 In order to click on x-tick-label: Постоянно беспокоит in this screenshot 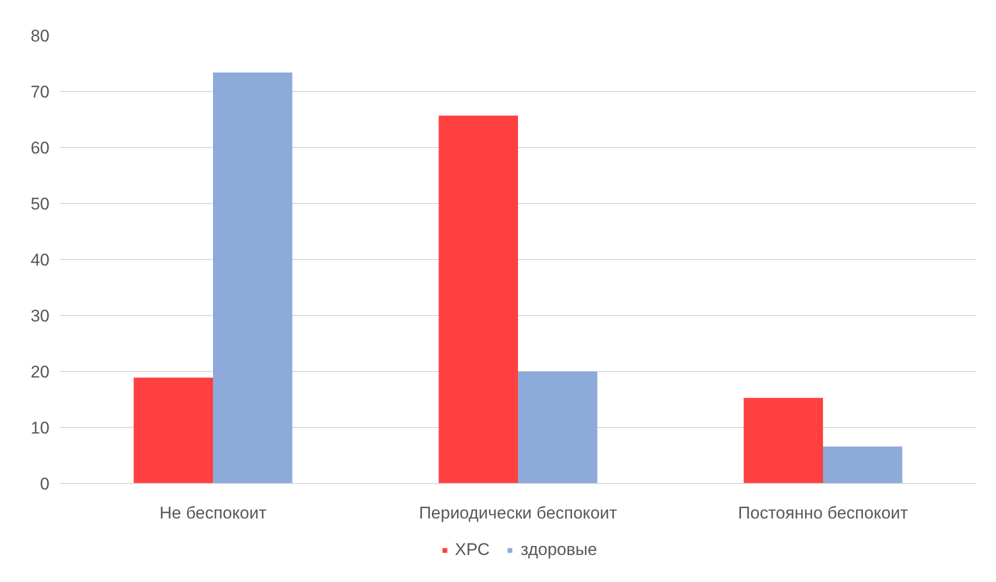, I will do `click(823, 513)`.